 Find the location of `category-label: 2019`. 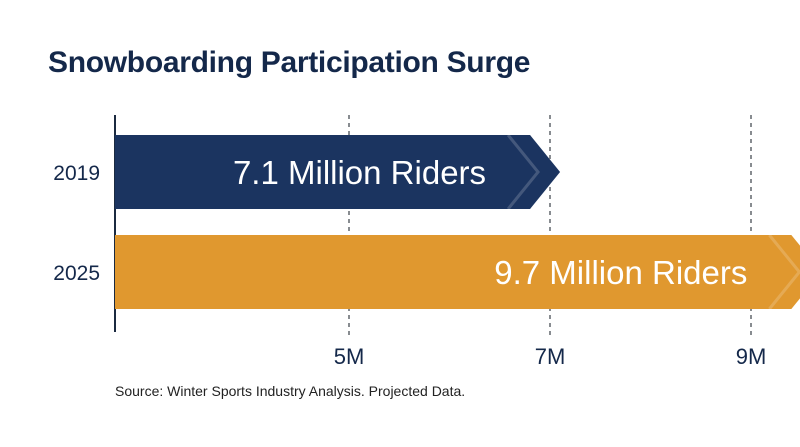

category-label: 2019 is located at coordinates (76, 173).